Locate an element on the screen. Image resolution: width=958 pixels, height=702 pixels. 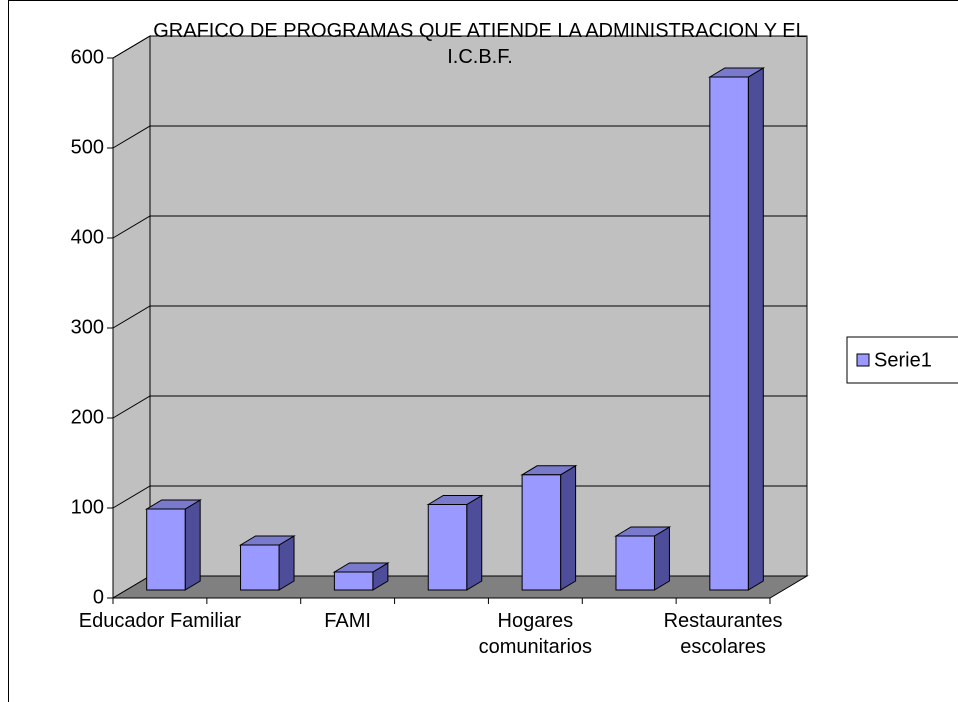
y-tick-label: 500 is located at coordinates (87, 147).